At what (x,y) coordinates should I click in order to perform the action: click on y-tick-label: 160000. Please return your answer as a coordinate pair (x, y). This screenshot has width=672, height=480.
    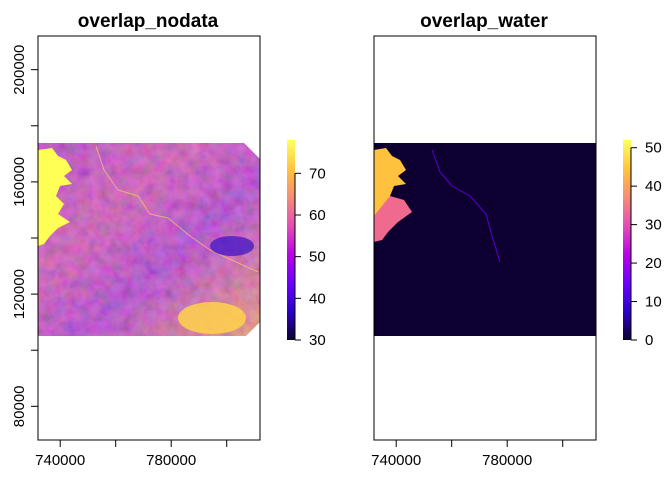
    Looking at the image, I should click on (19, 182).